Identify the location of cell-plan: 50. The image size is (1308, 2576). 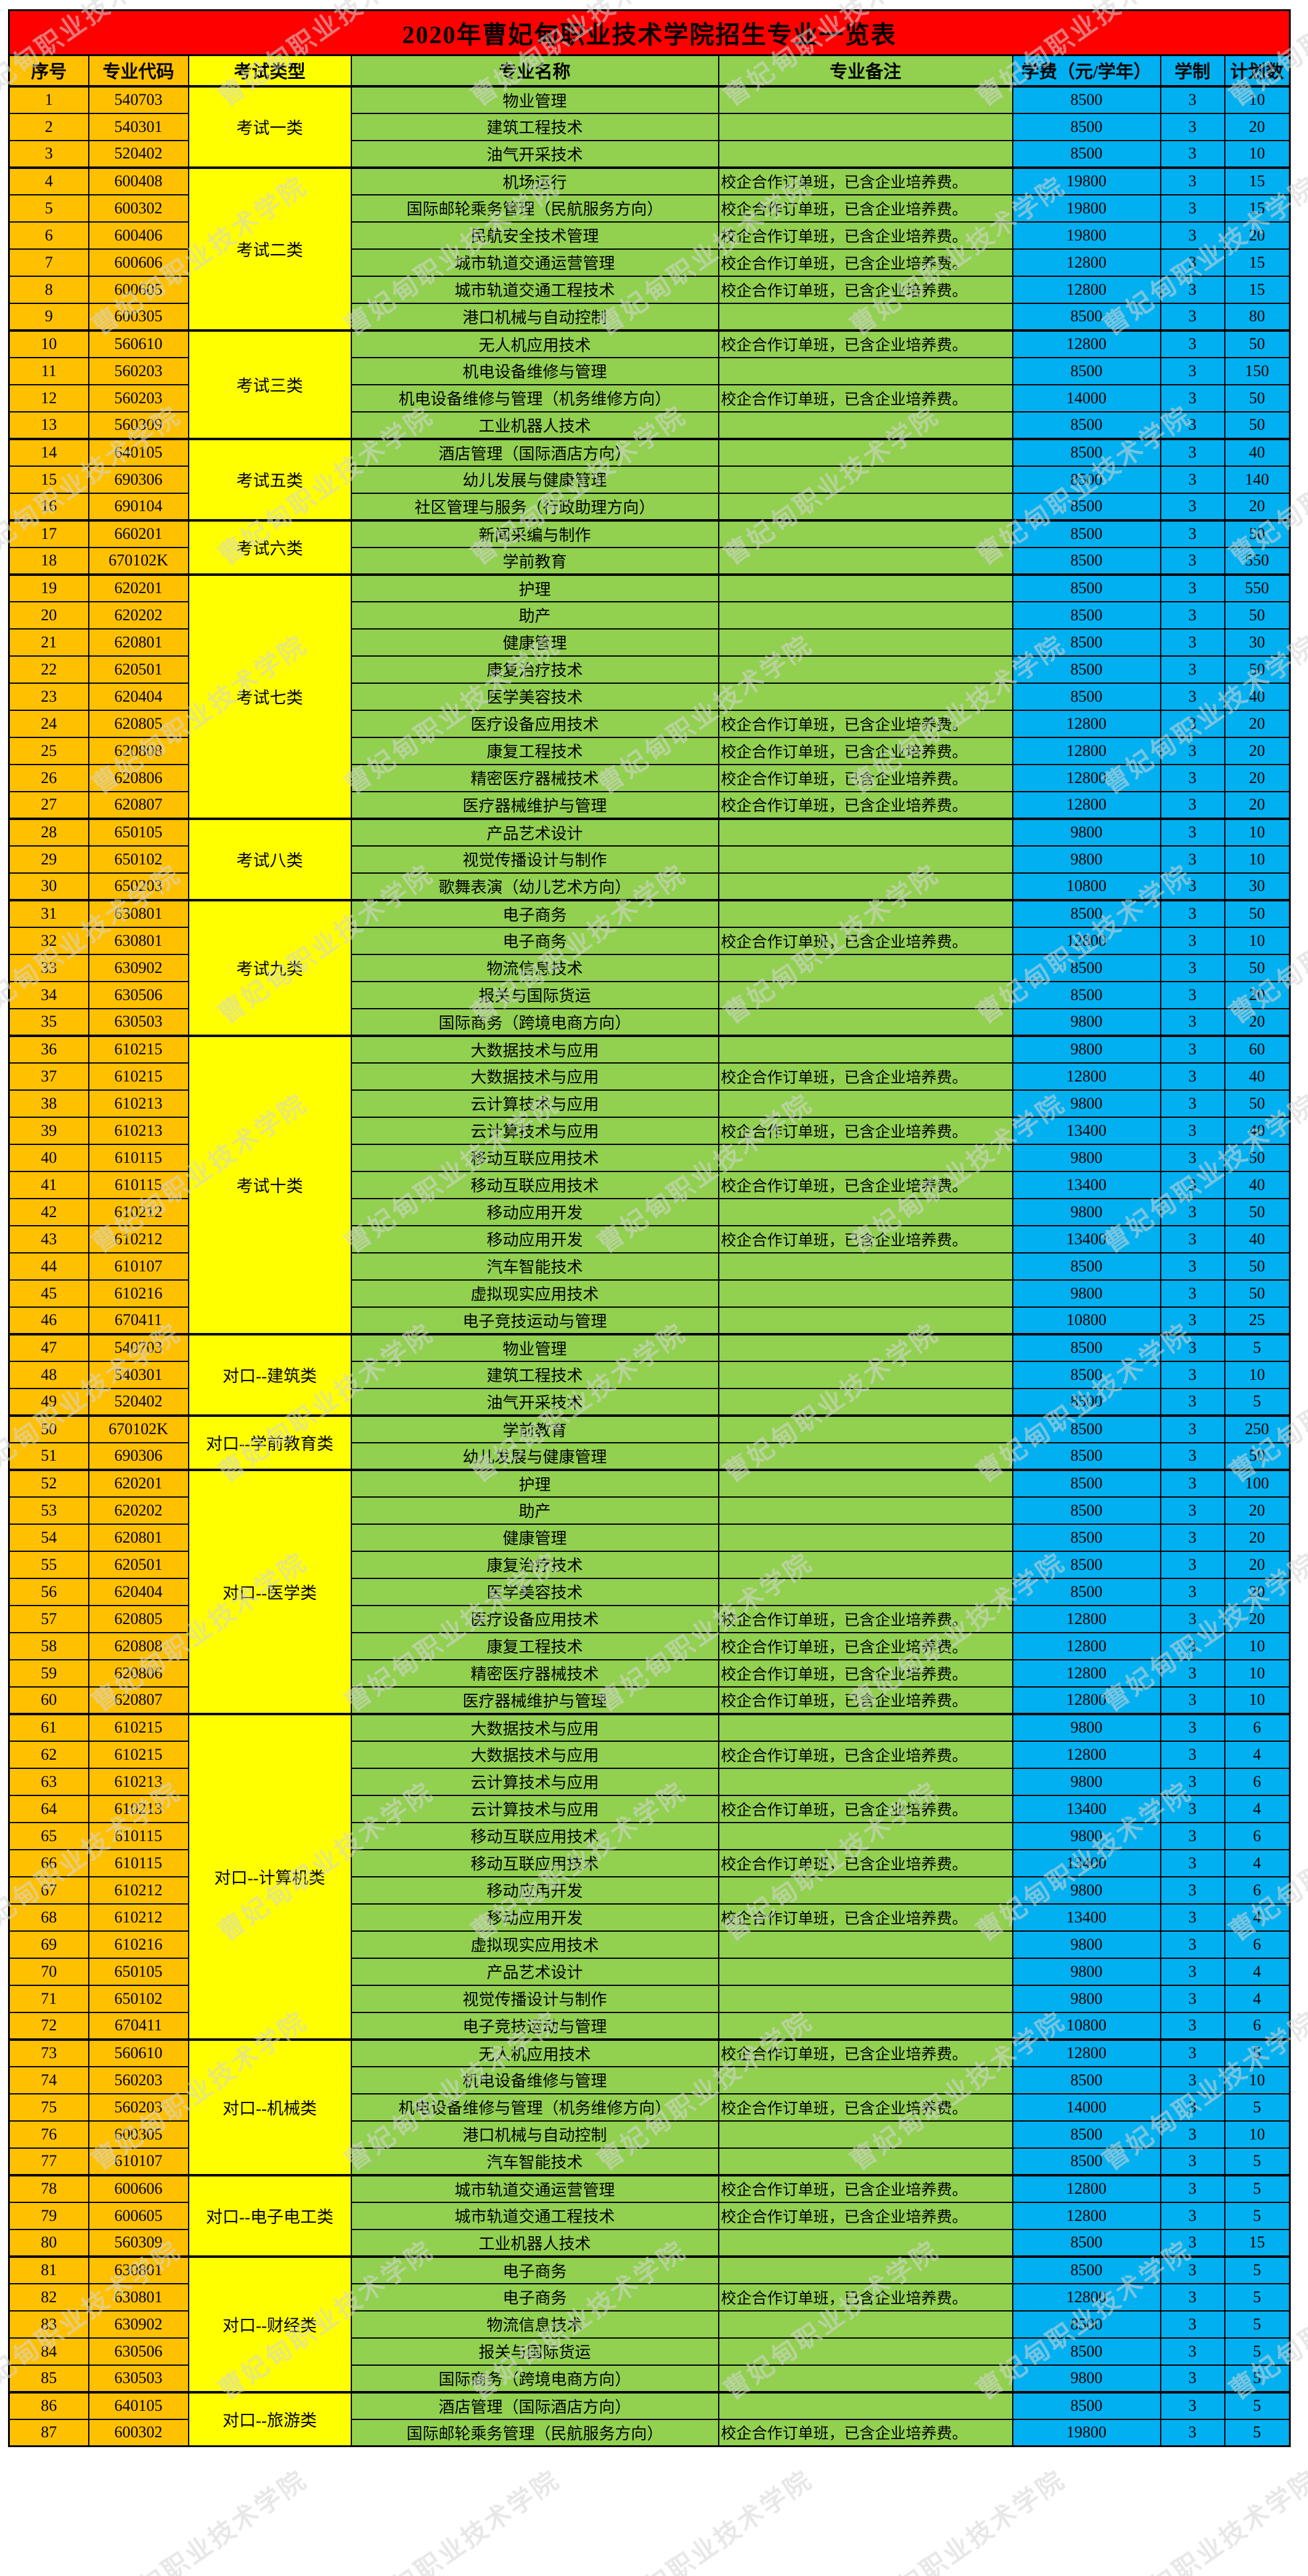
(1257, 425).